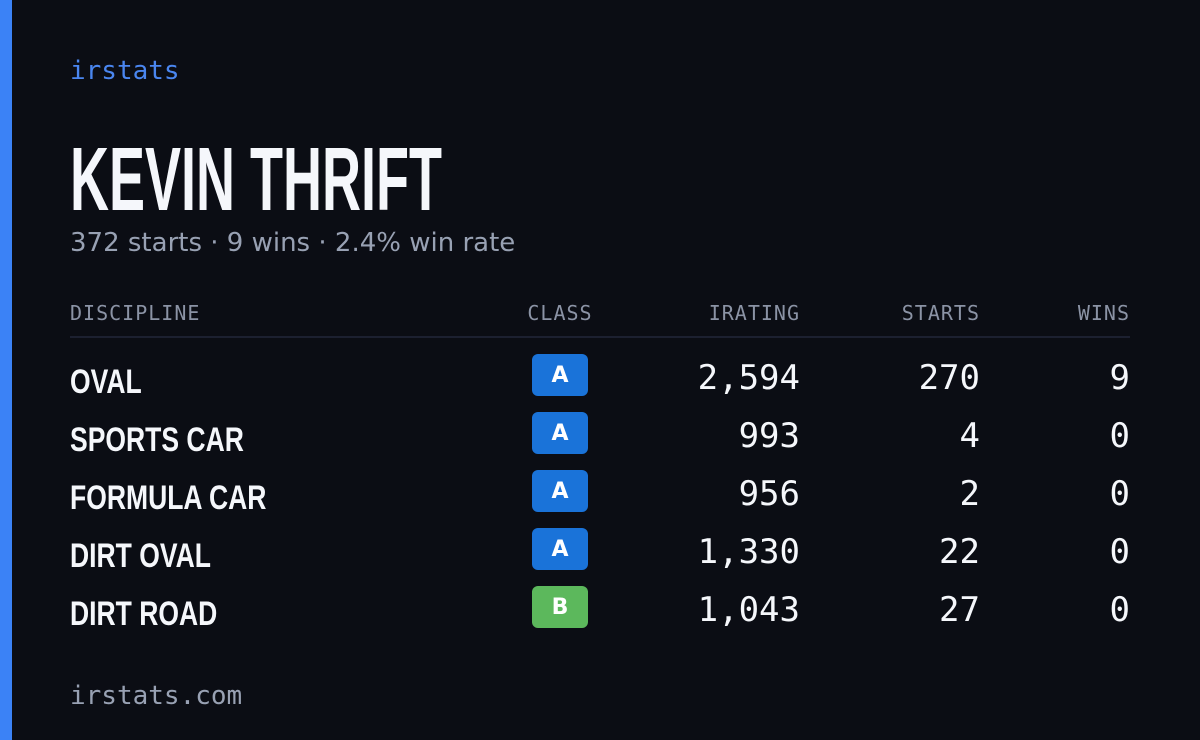 The width and height of the screenshot is (1200, 740). Describe the element at coordinates (106, 382) in the screenshot. I see `discipline: OVAL` at that location.